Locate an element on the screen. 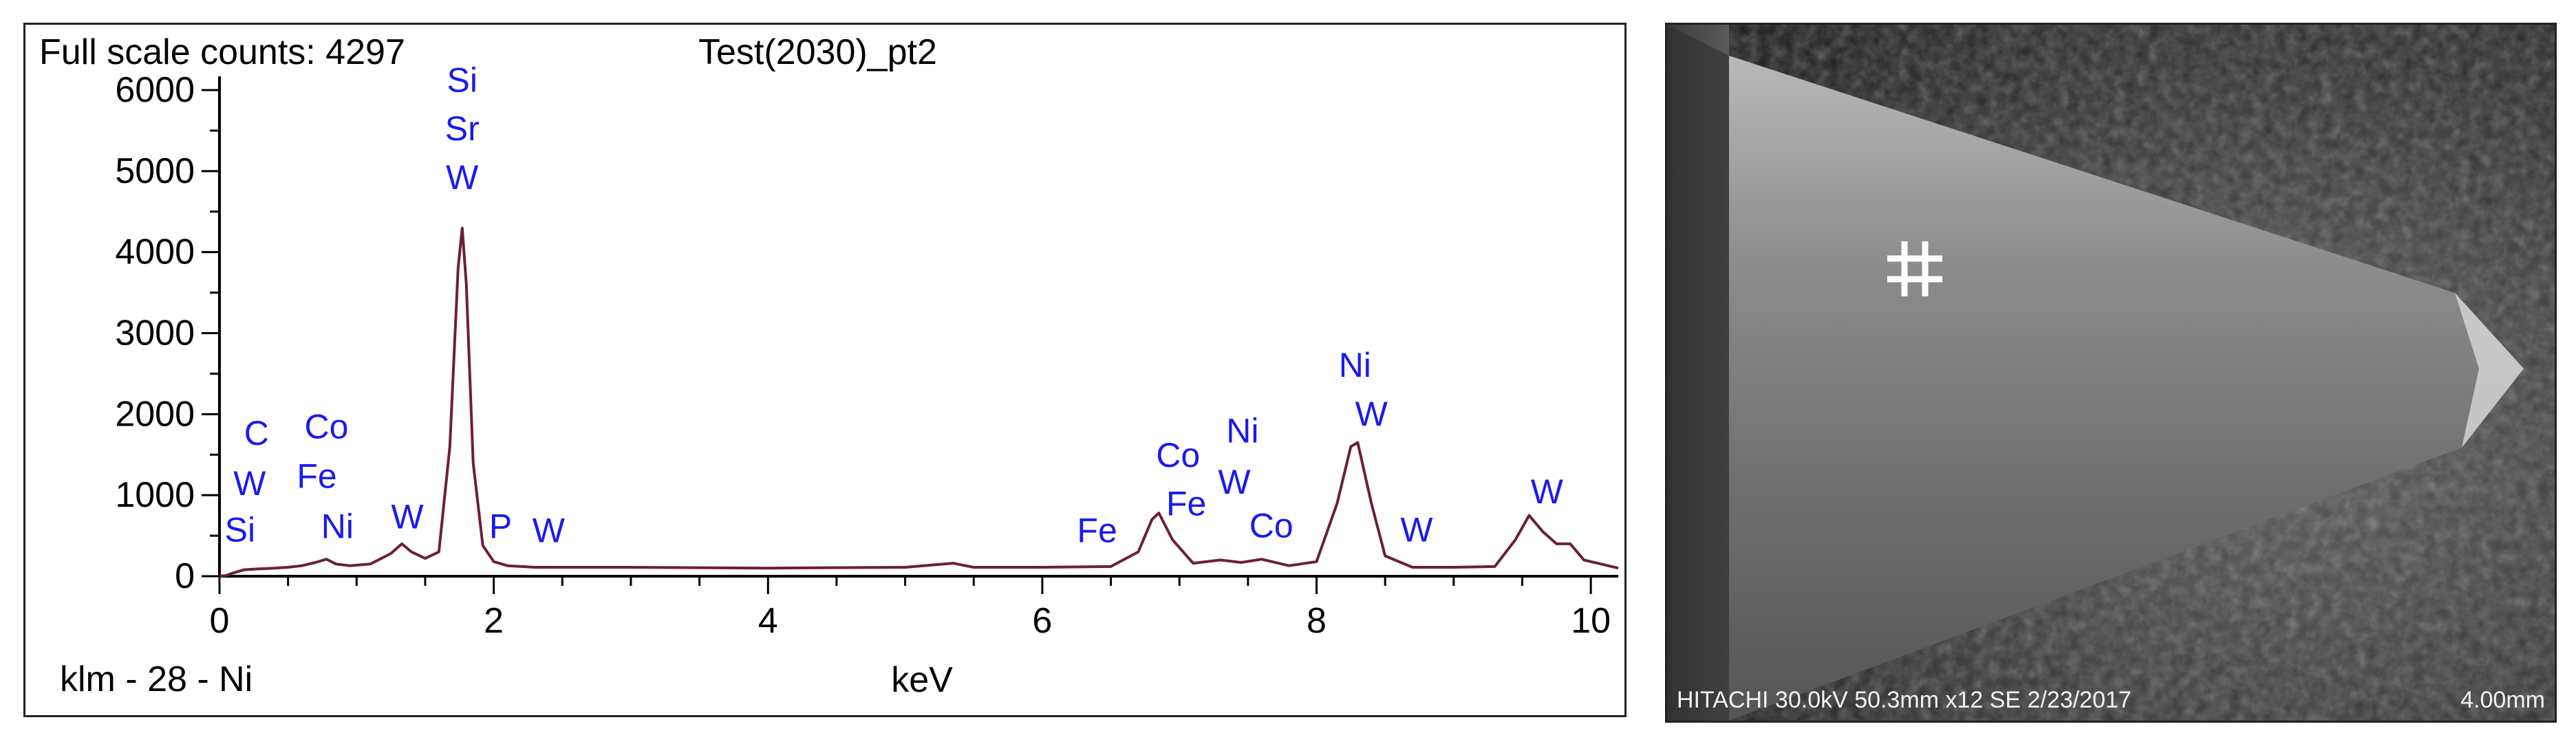 This screenshot has width=2576, height=755. line-marker-label: klm - 28 - Ni is located at coordinates (156, 679).